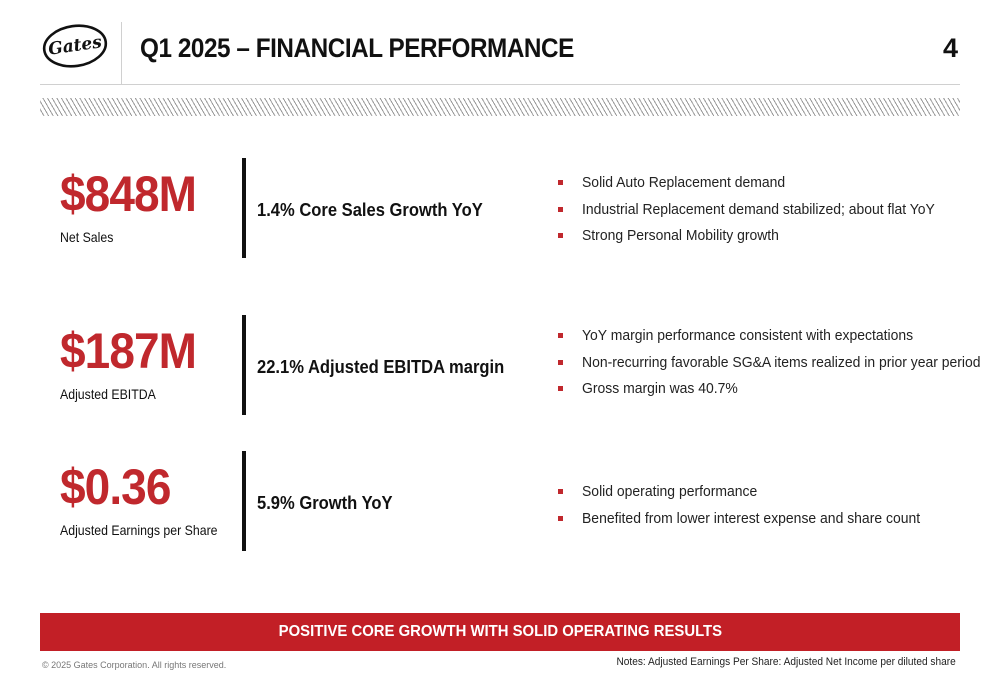 The height and width of the screenshot is (685, 1000). I want to click on metric-highlight: 5.9% Growth YoY, so click(325, 503).